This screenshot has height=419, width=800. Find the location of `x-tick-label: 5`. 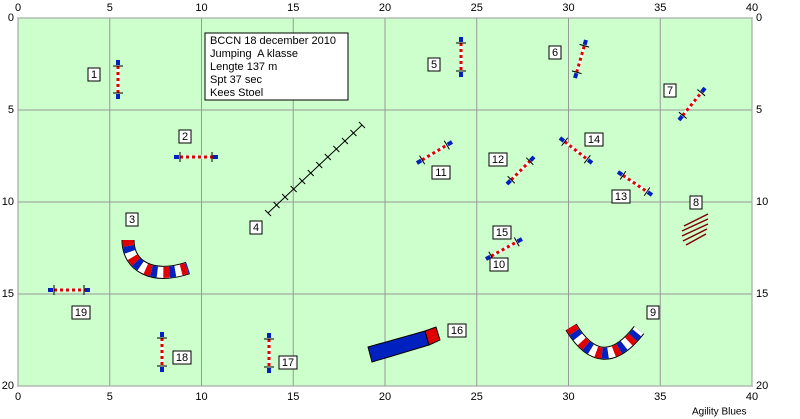

x-tick-label: 5 is located at coordinates (110, 8).